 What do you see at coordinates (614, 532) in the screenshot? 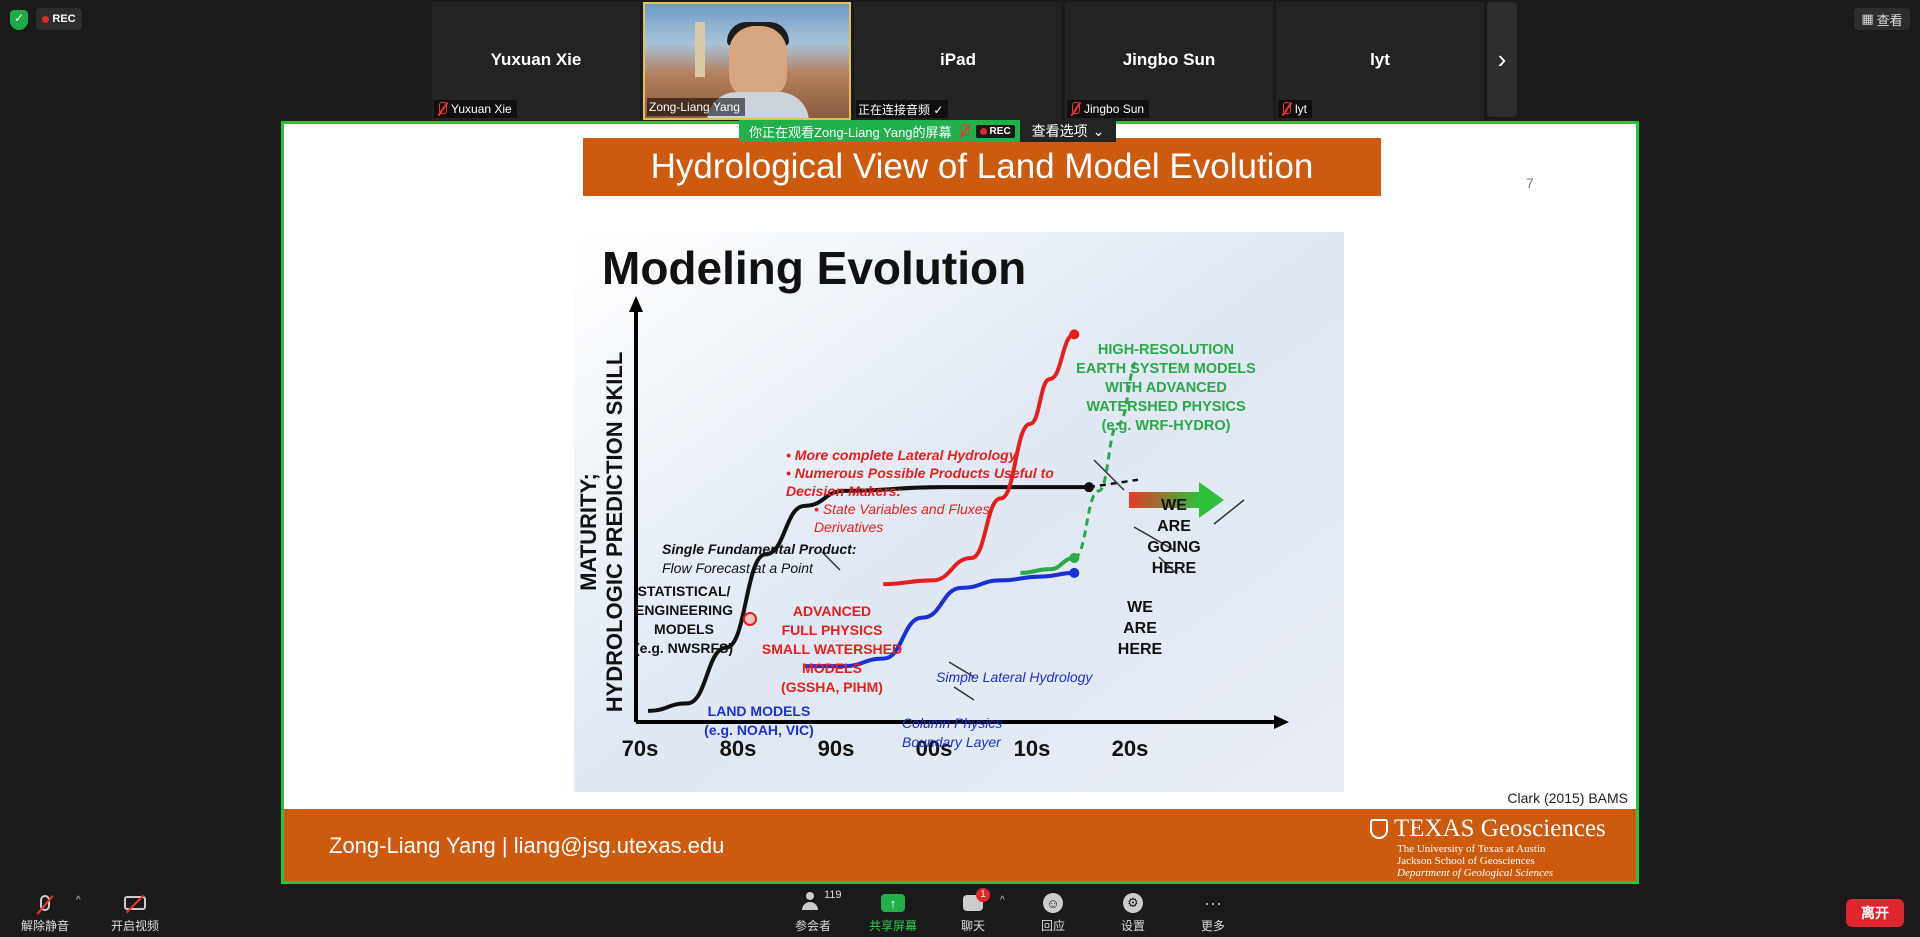
I see `y-axis-label-line2: HYDROLOGIC PREDICTION SKILL` at bounding box center [614, 532].